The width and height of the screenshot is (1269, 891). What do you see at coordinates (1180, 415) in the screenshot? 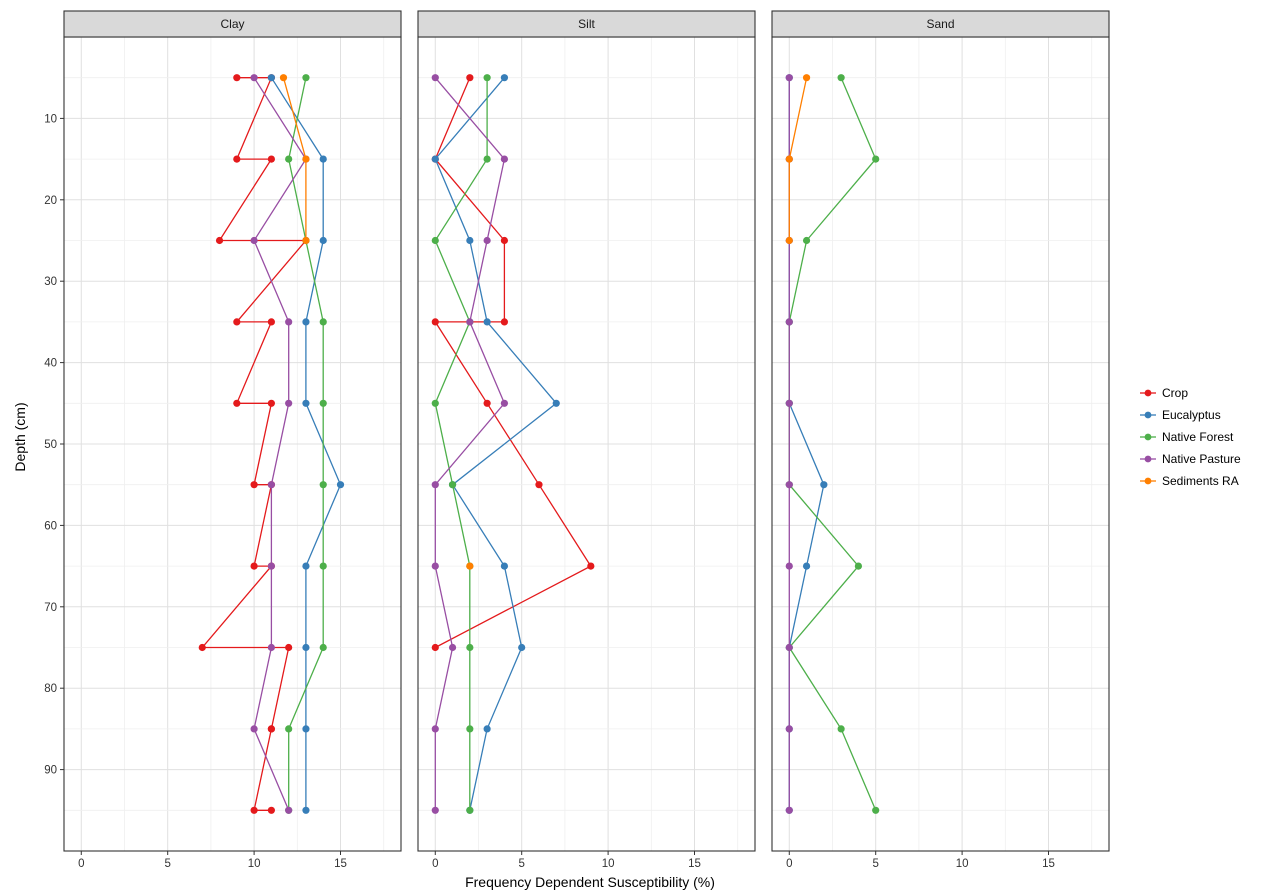
I see `legend-item-eucalyptus: Eucalyptus` at bounding box center [1180, 415].